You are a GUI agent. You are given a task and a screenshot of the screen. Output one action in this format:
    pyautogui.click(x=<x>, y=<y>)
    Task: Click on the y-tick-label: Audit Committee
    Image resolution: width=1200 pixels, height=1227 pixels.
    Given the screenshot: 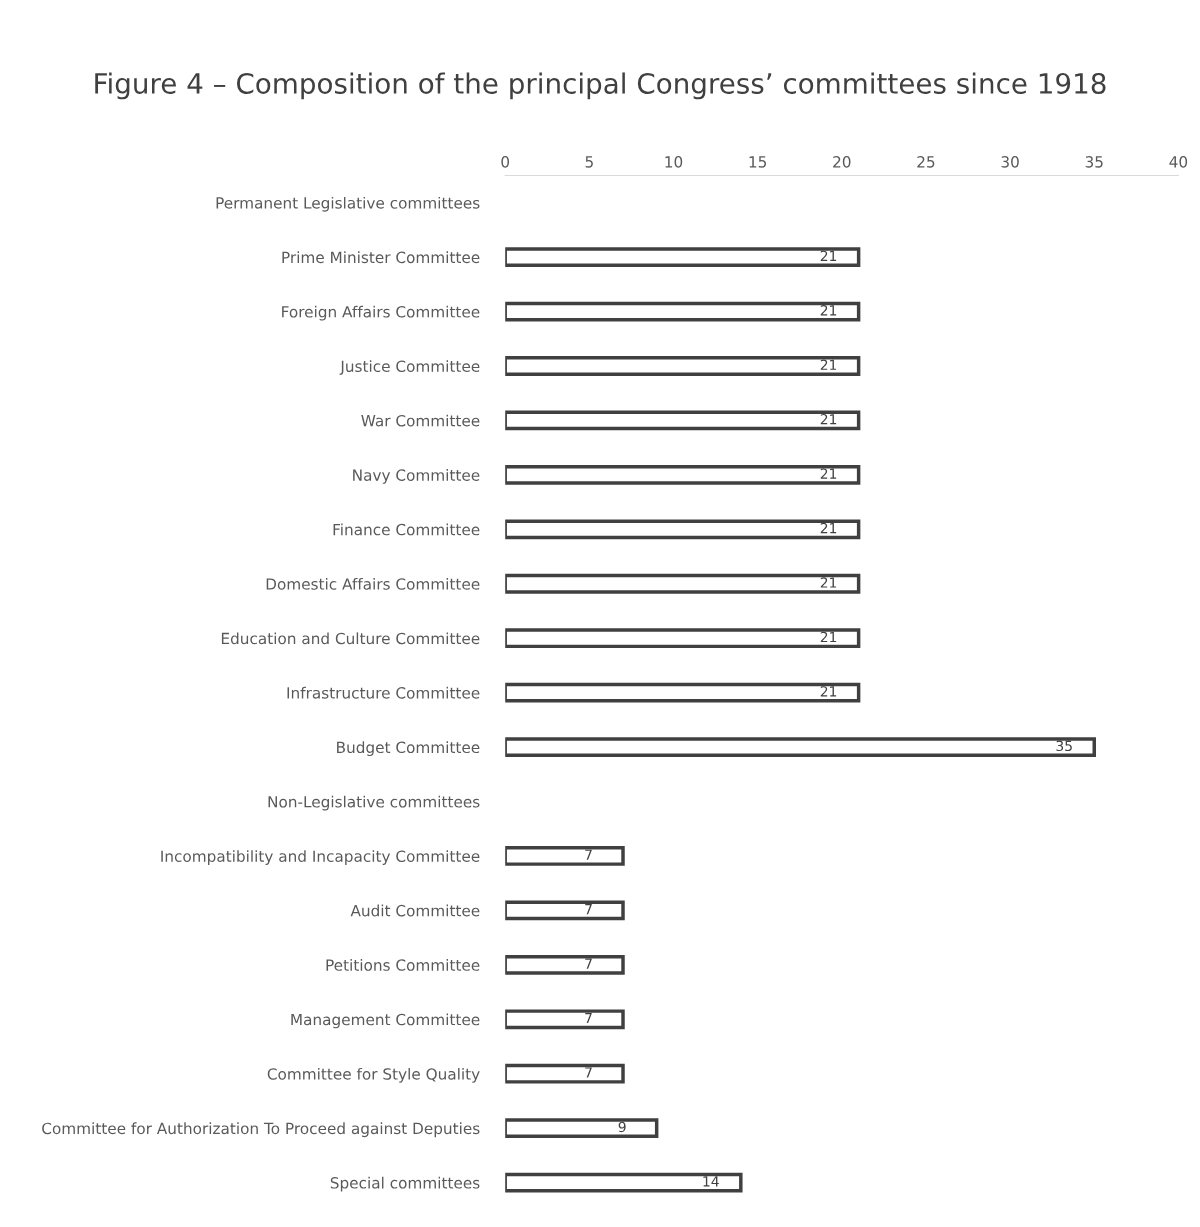 What is the action you would take?
    pyautogui.click(x=415, y=910)
    